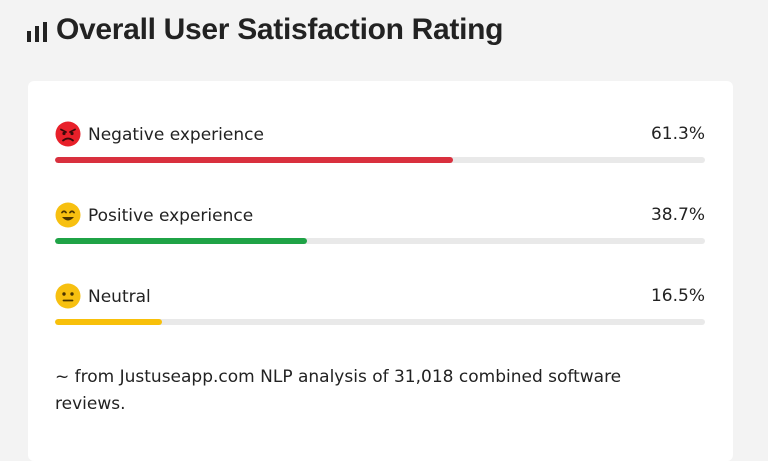 The width and height of the screenshot is (768, 461). I want to click on rating-row-negative: Negative experience 61.3%, so click(380, 142).